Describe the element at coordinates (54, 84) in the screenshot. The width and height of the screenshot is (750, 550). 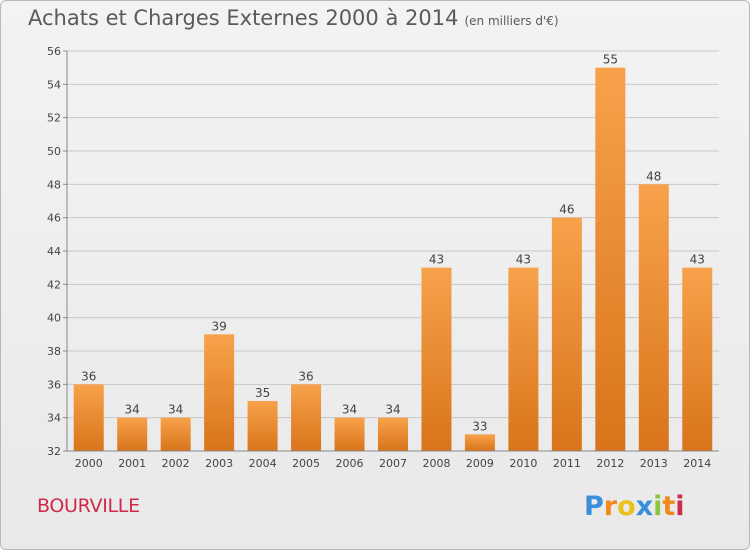
I see `y-tick-label: 54` at that location.